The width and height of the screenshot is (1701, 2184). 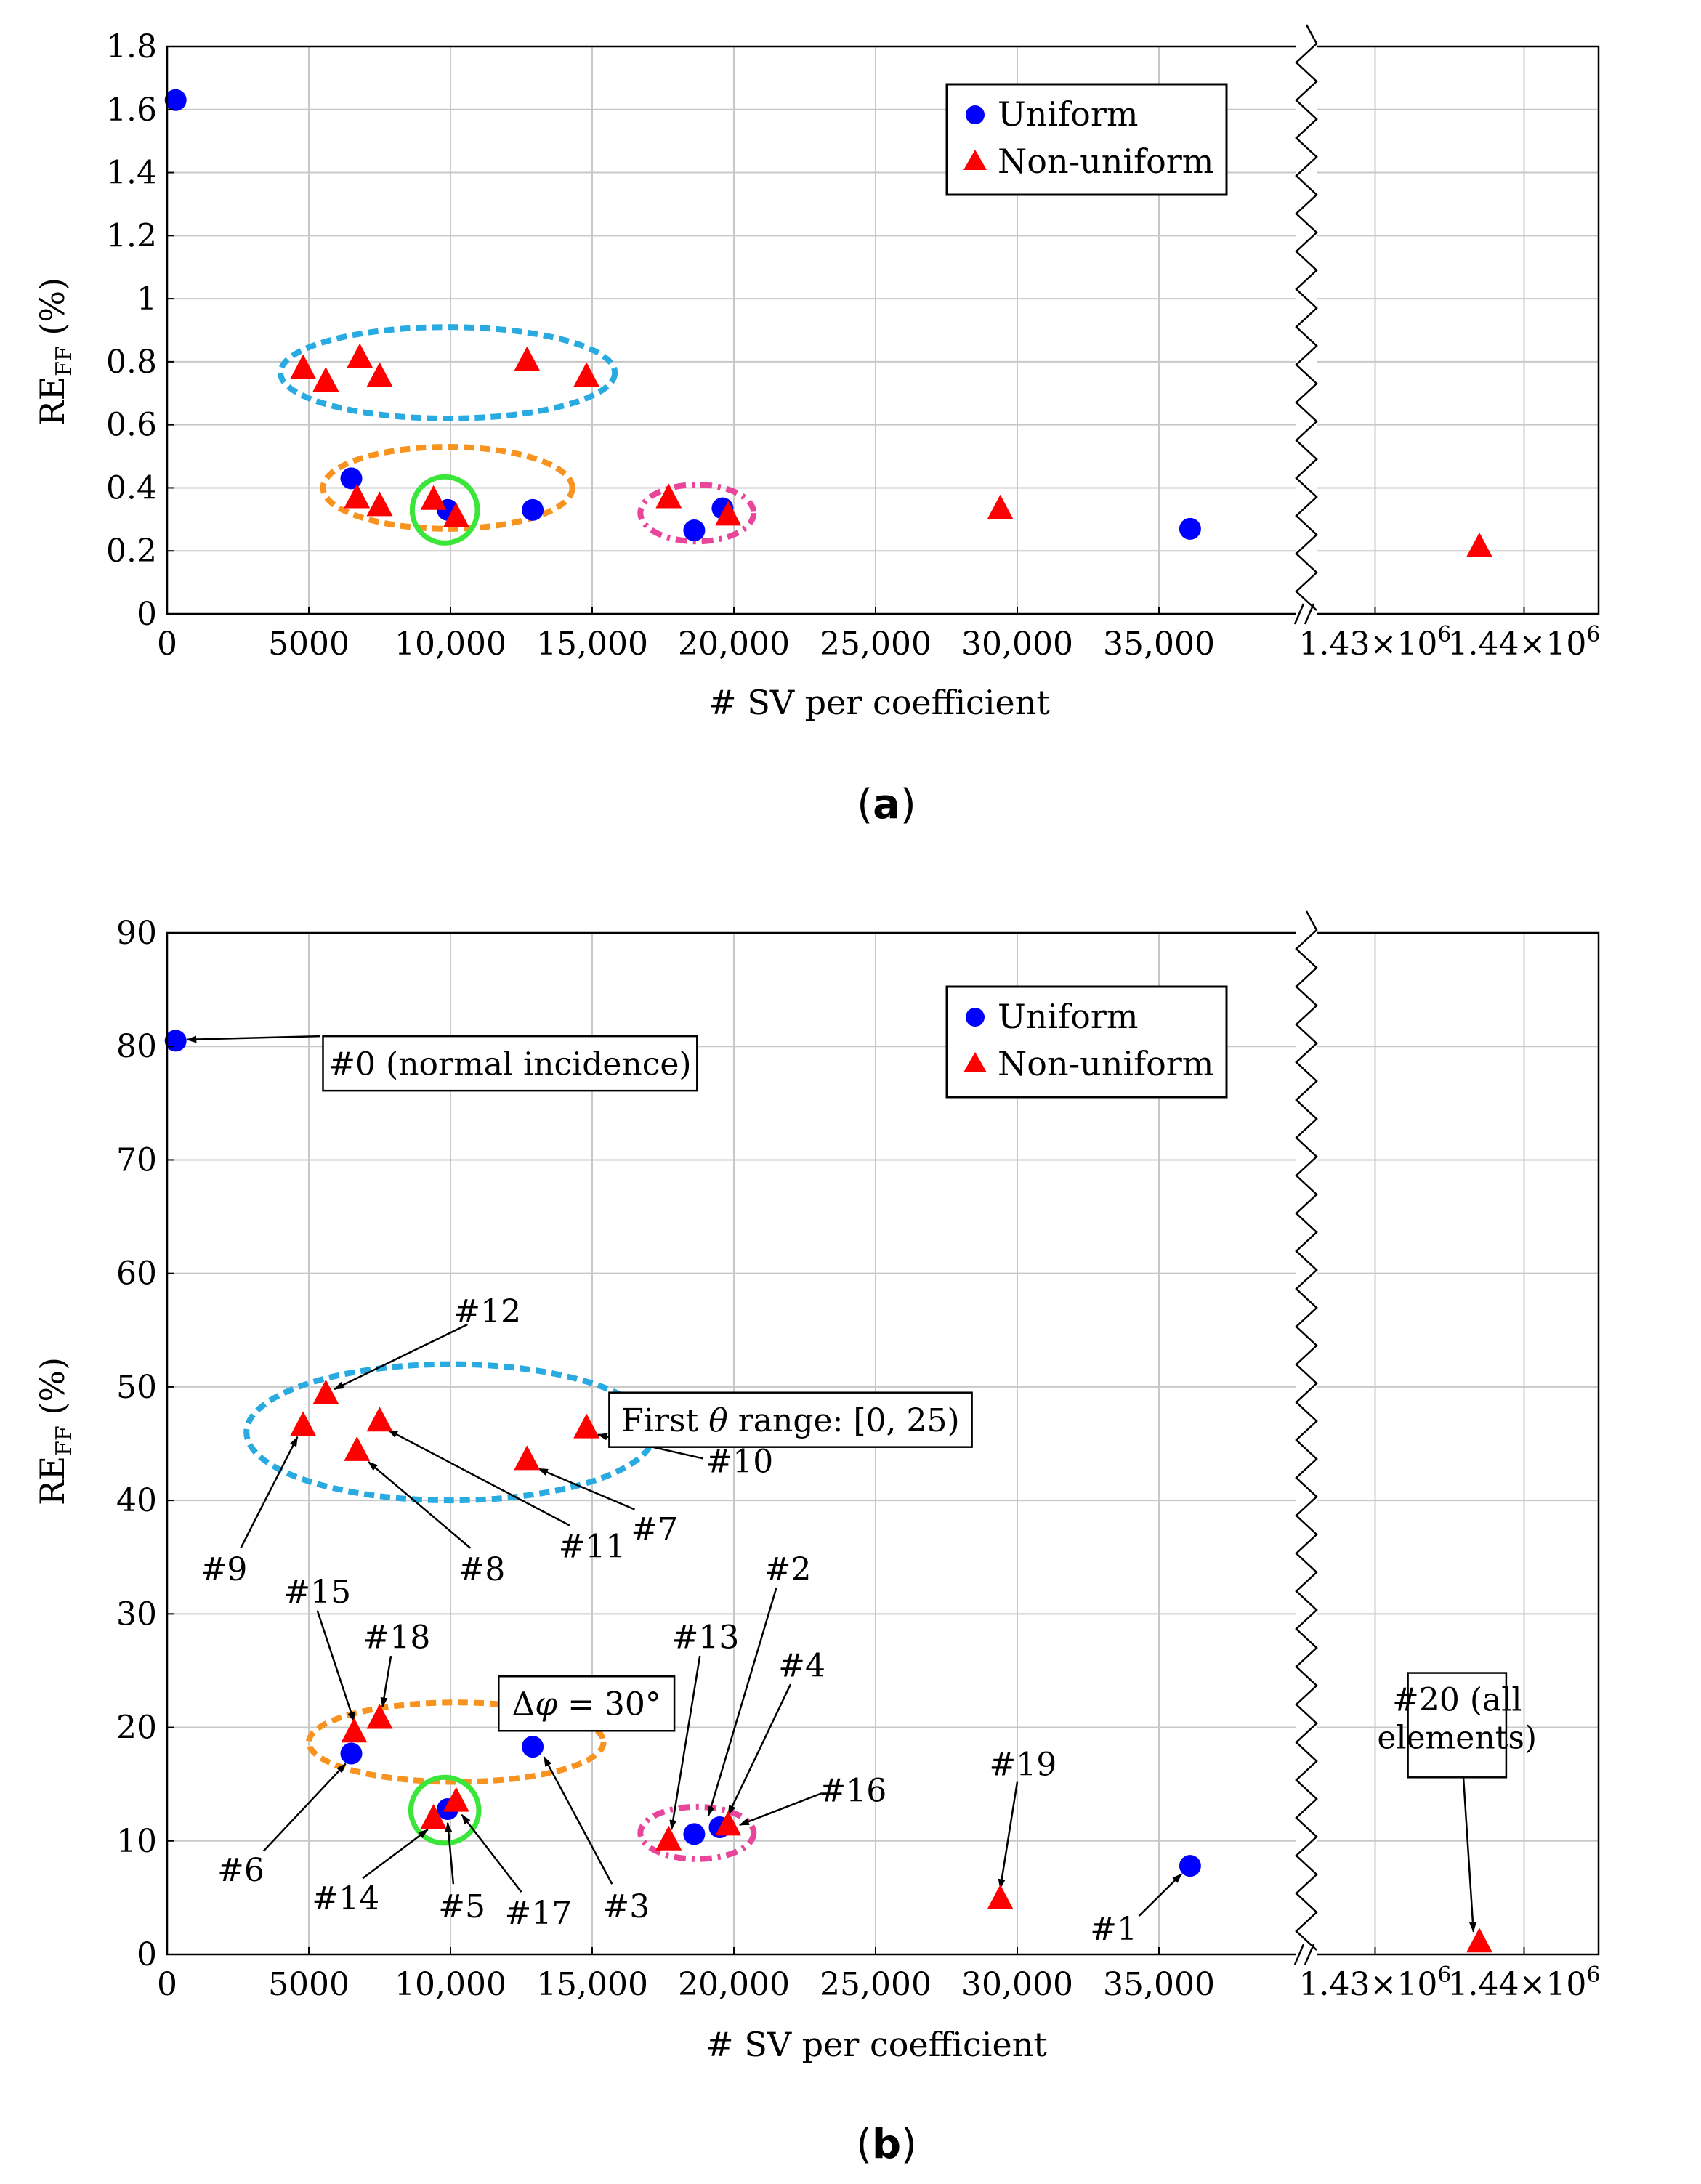 I want to click on chart-b-textbox-3-line-1: elements), so click(x=1457, y=1738).